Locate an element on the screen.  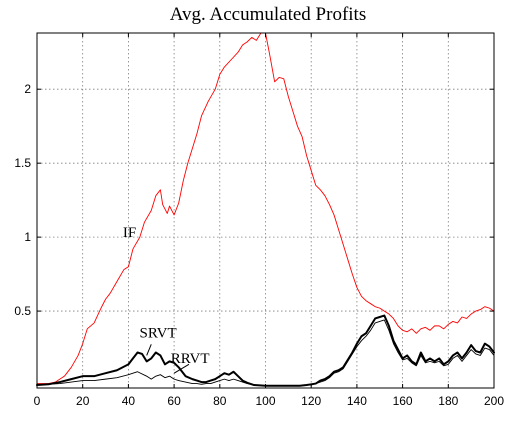
y-tick-label: 2 is located at coordinates (27, 89).